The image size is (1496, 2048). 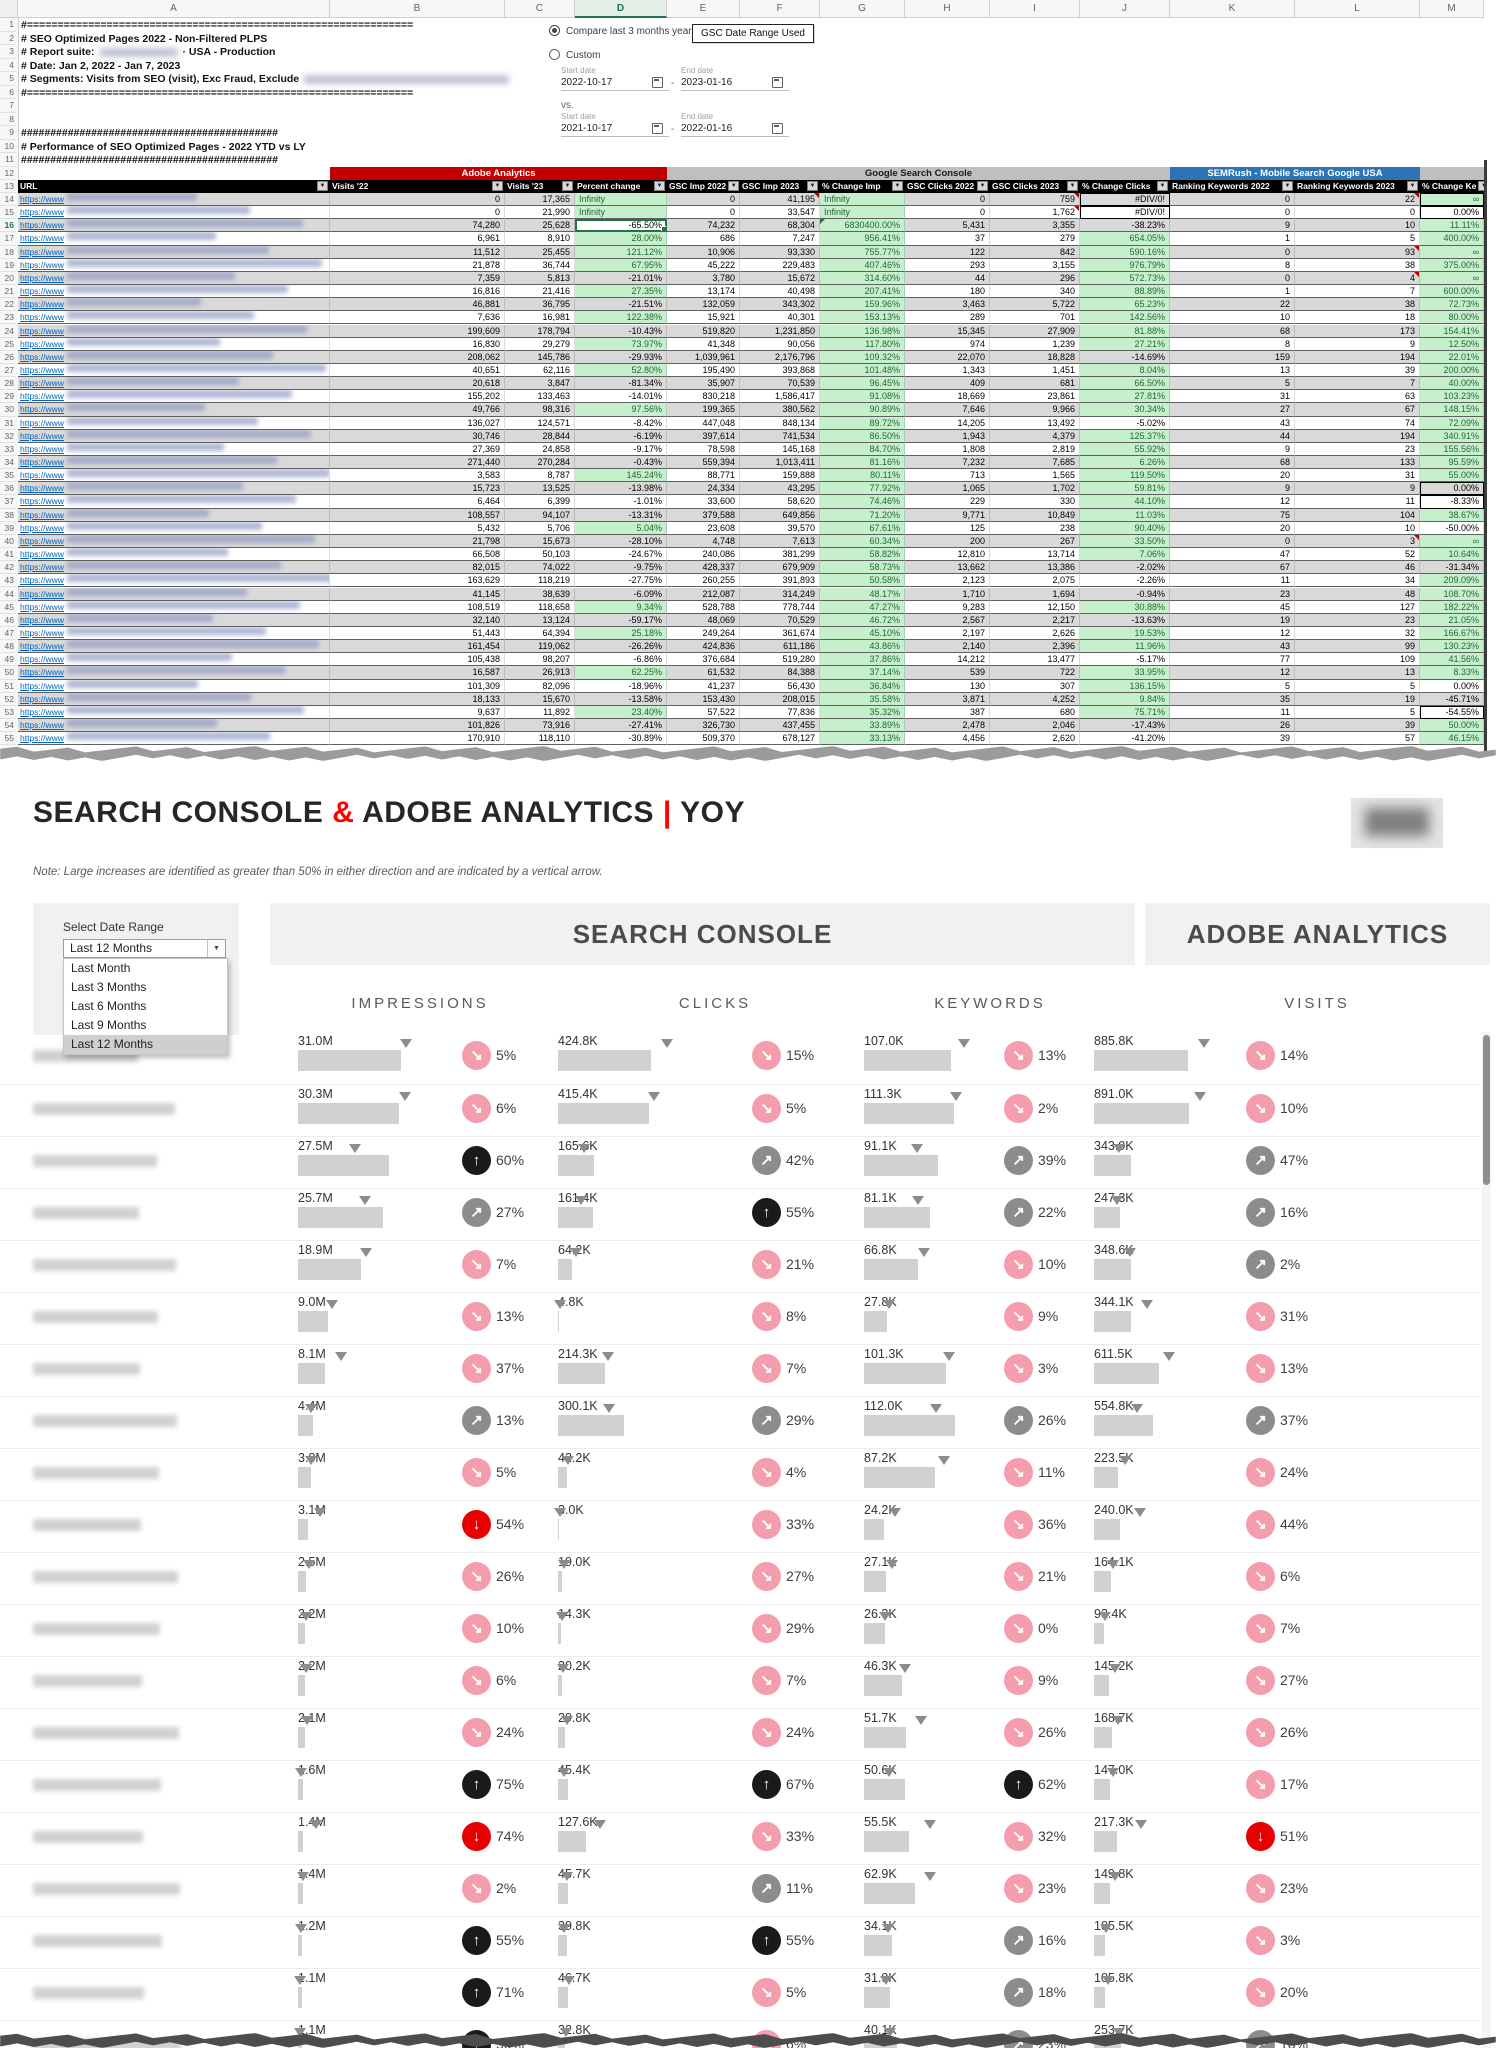 What do you see at coordinates (862, 305) in the screenshot?
I see `cell: 159.96%` at bounding box center [862, 305].